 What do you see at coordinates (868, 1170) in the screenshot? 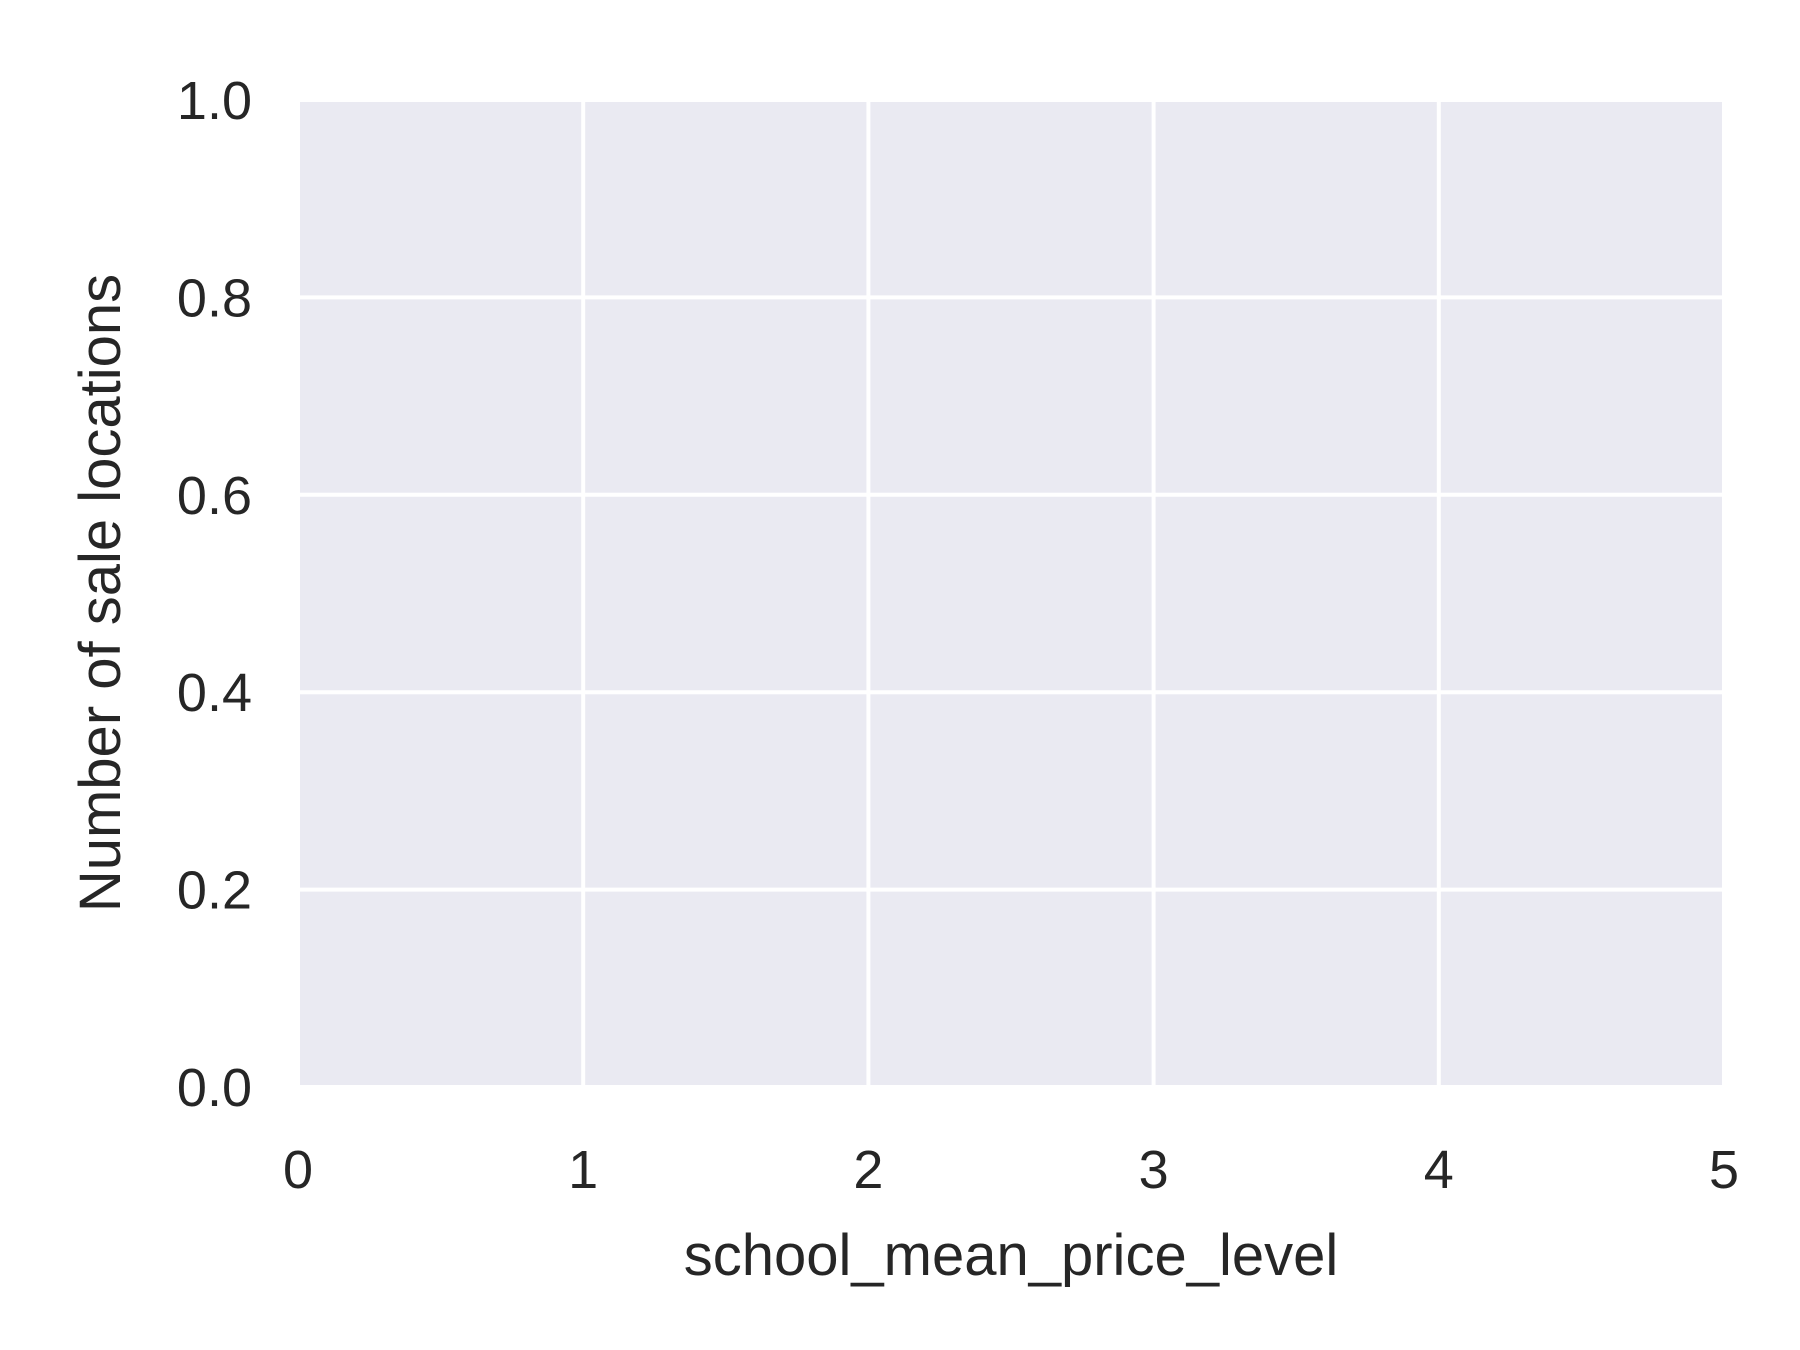
I see `x-tick-label: 2` at bounding box center [868, 1170].